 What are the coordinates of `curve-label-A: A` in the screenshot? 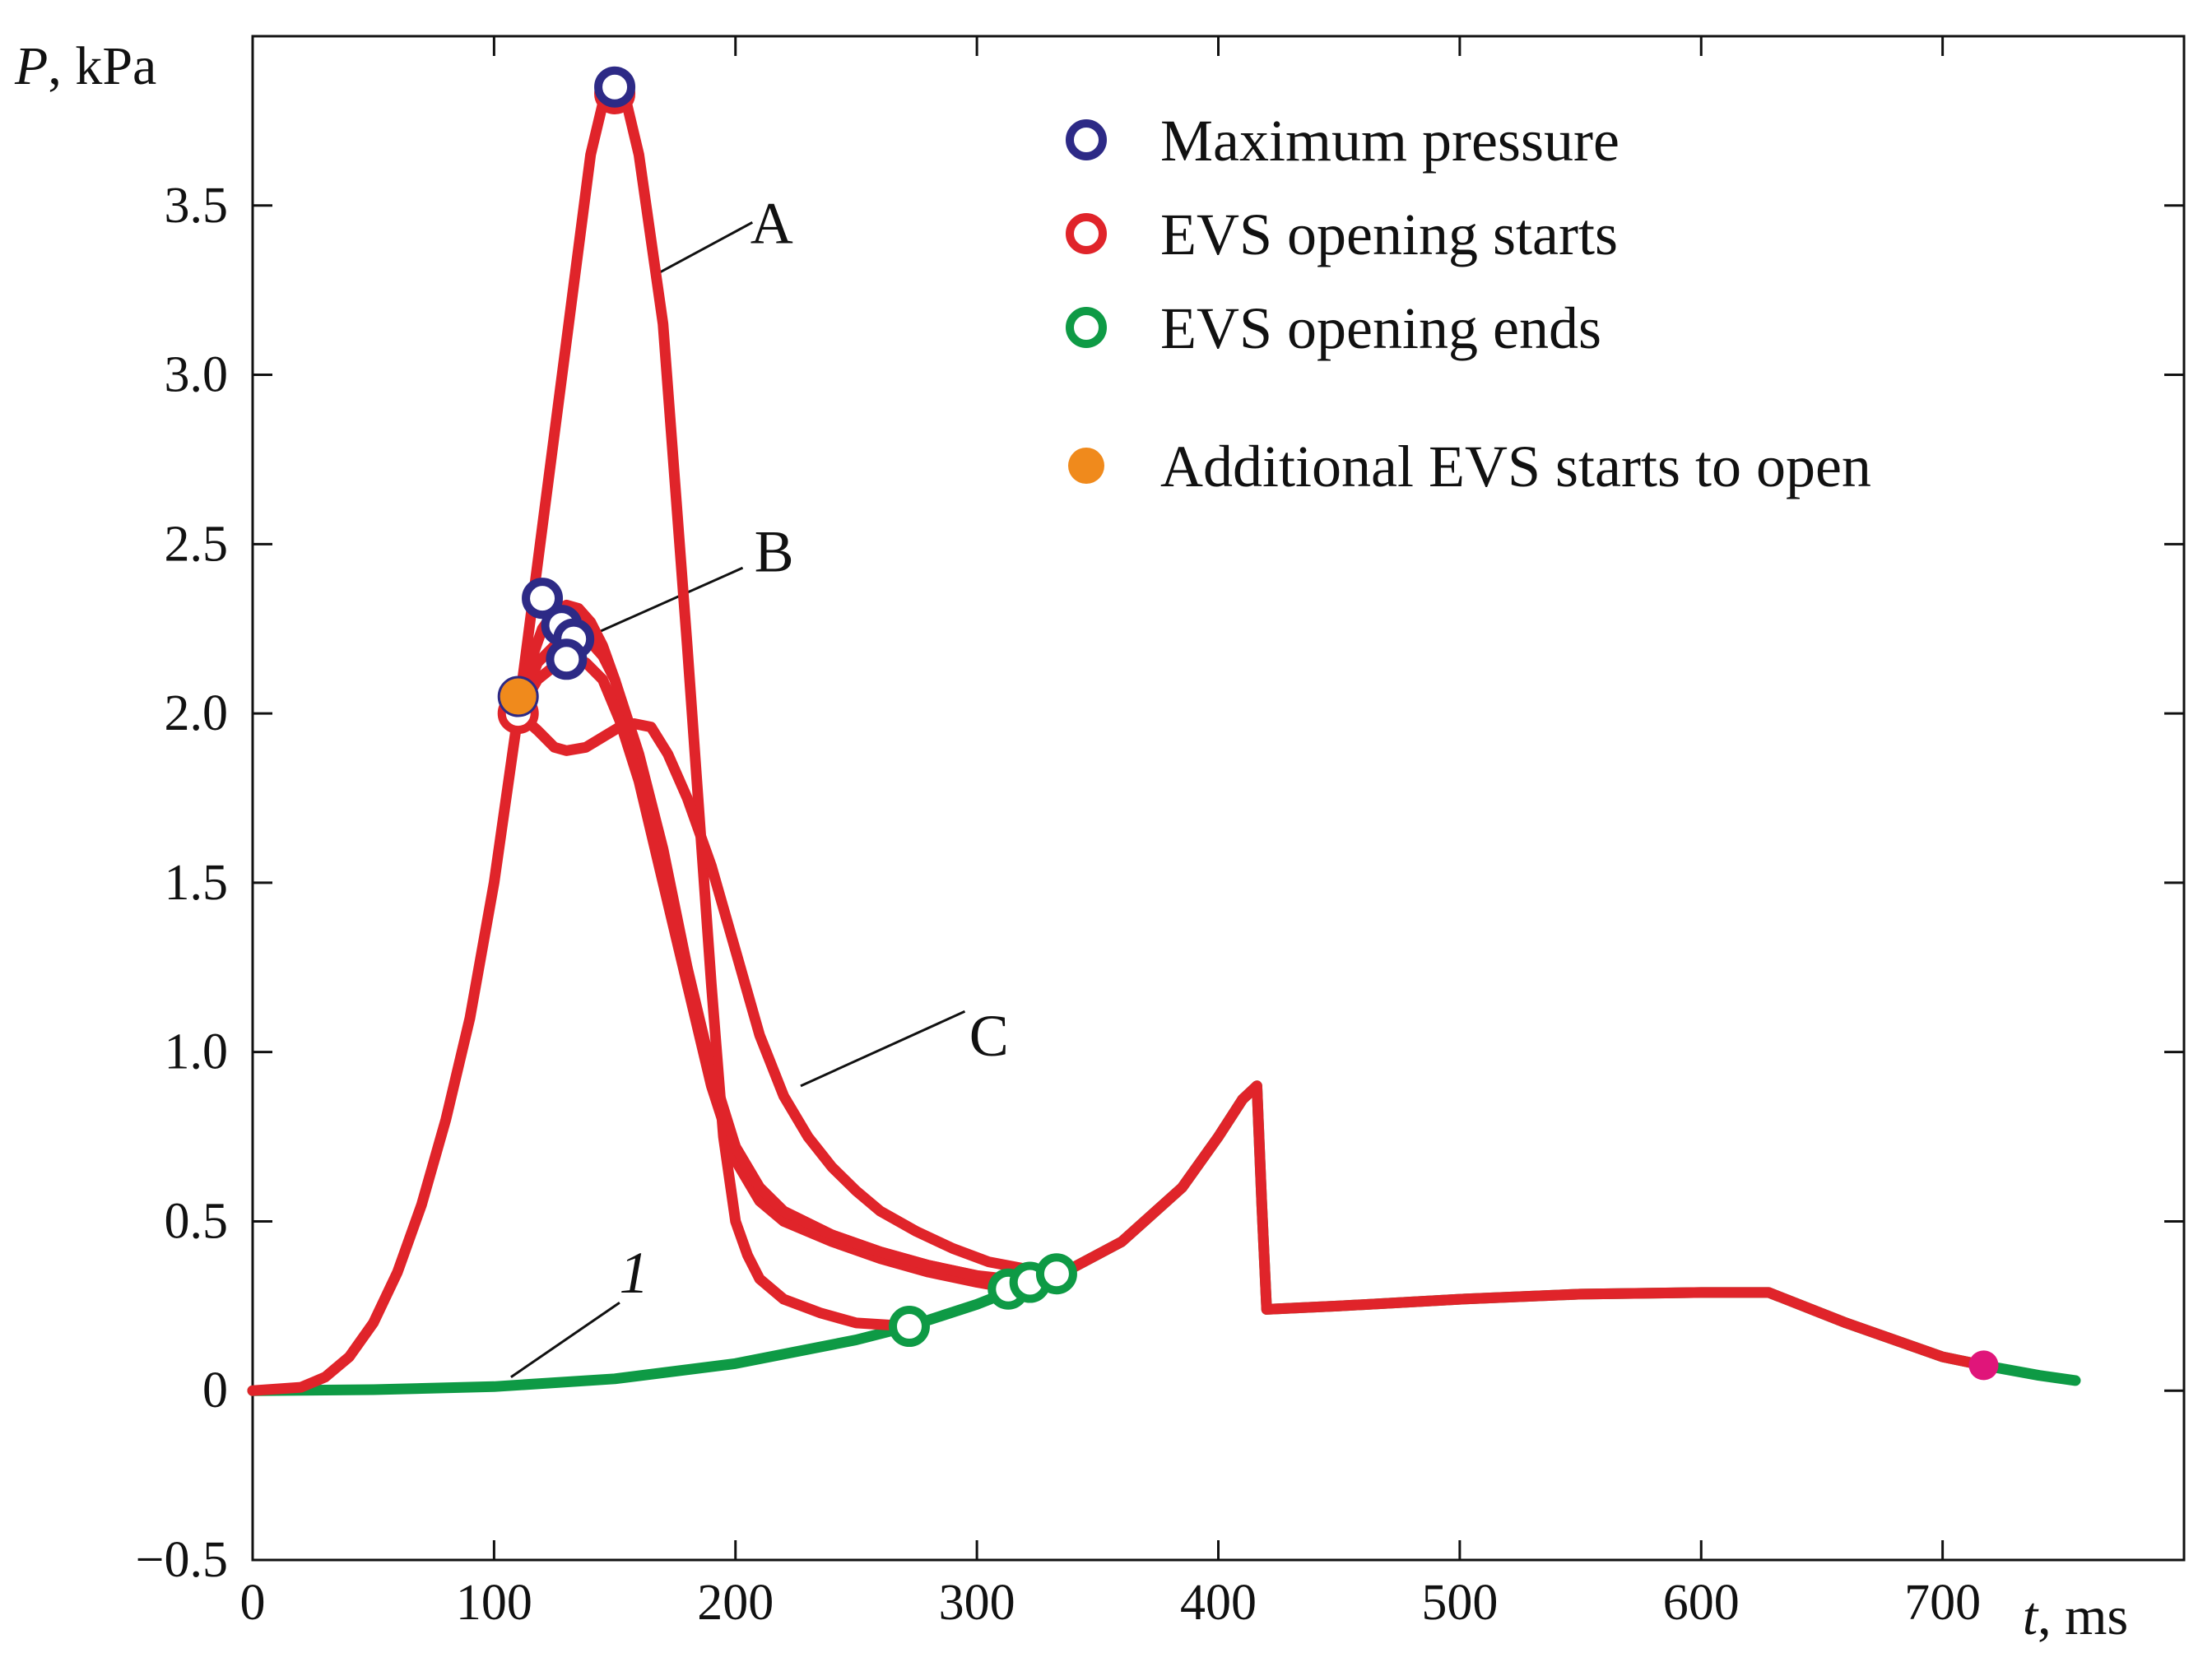 It's located at (771, 223).